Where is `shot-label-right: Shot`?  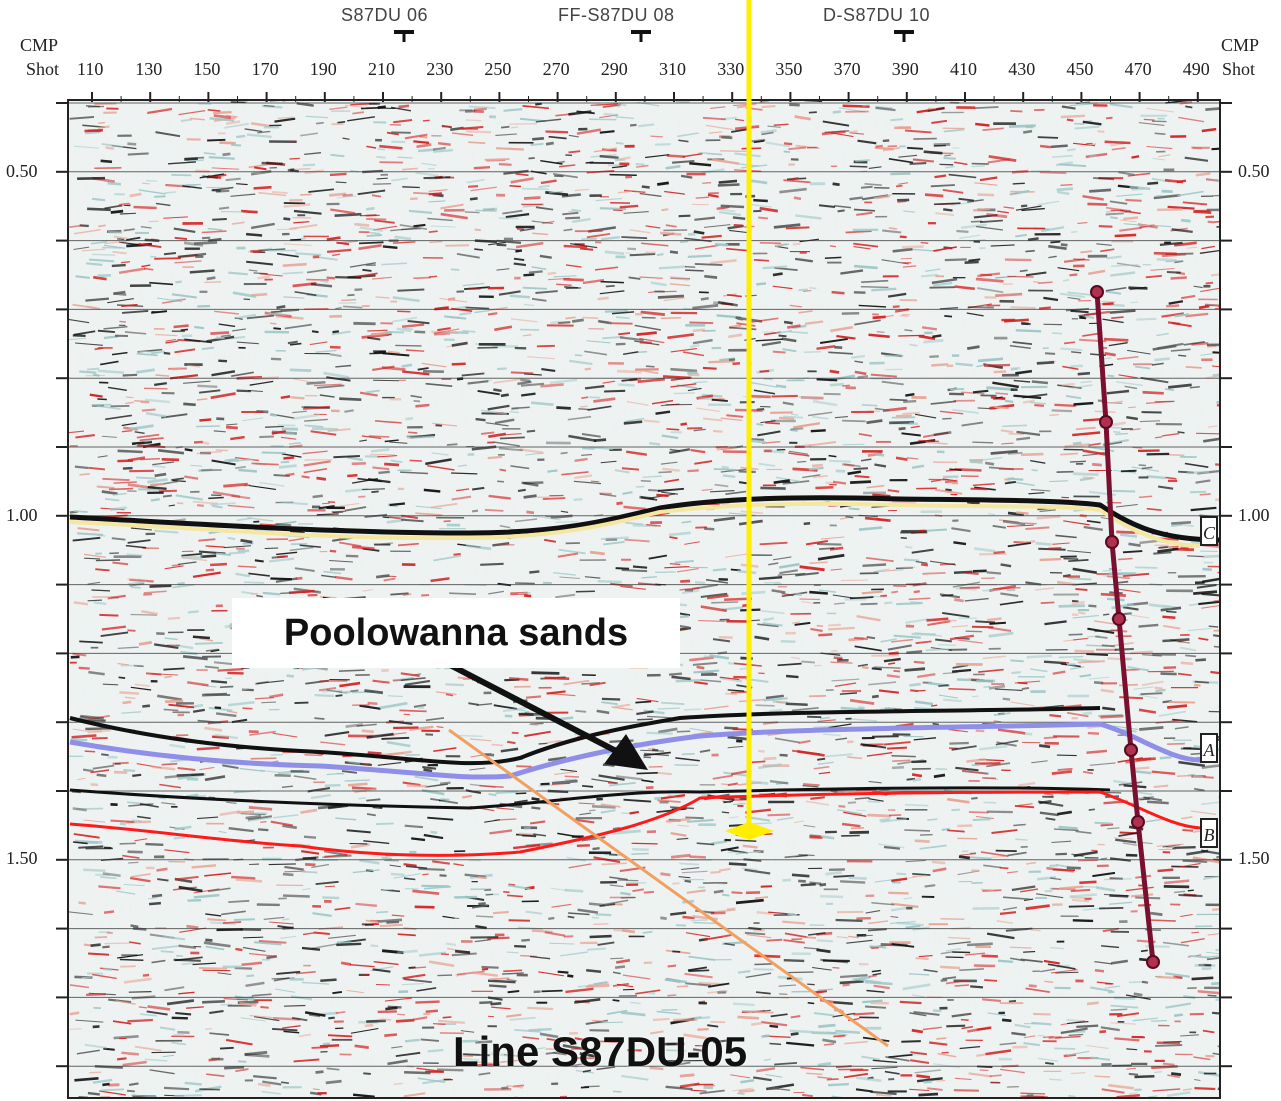 shot-label-right: Shot is located at coordinates (1239, 69).